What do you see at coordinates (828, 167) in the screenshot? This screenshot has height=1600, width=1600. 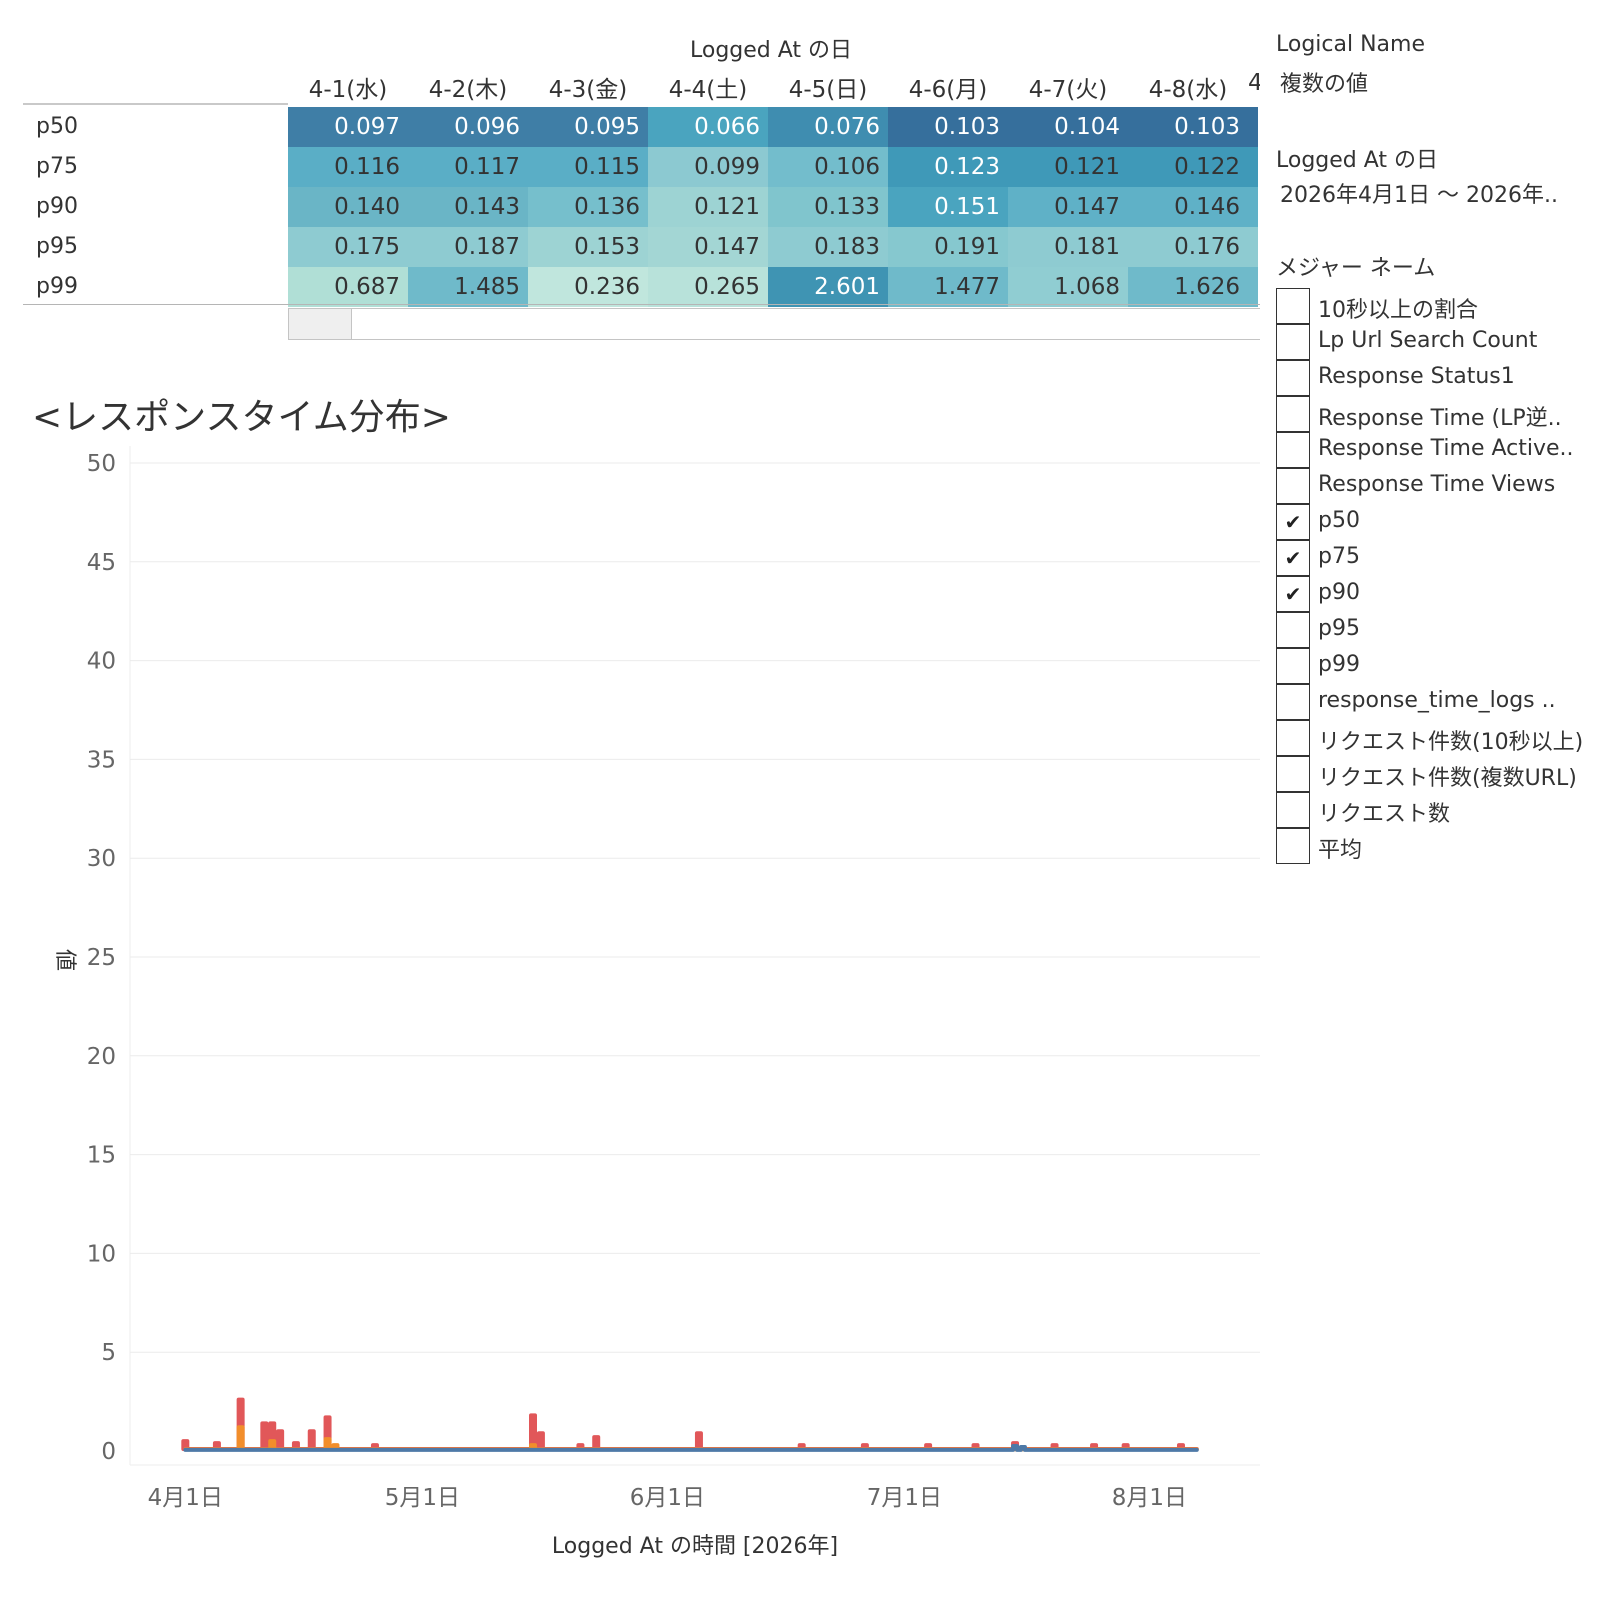 I see `table-cell: 0.106` at bounding box center [828, 167].